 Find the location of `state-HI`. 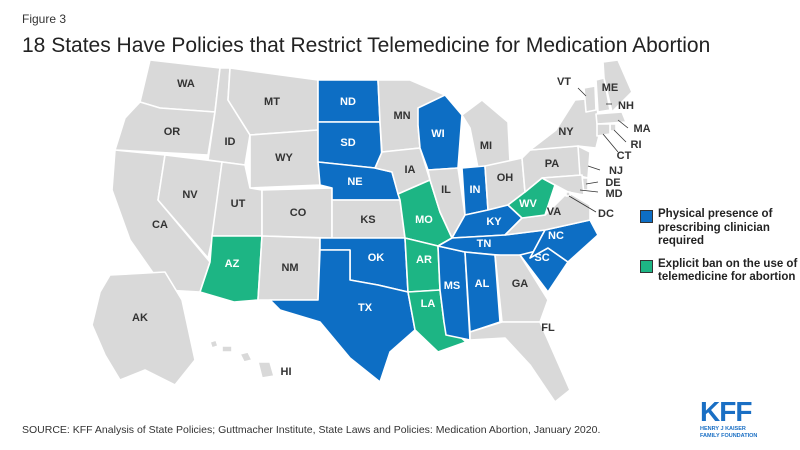

state-HI is located at coordinates (242, 359).